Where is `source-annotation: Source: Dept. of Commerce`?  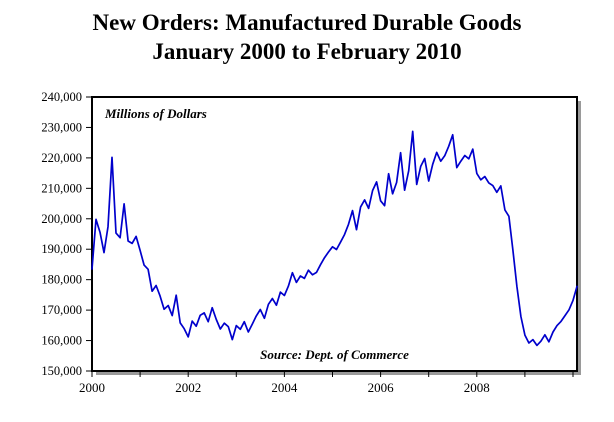
source-annotation: Source: Dept. of Commerce is located at coordinates (334, 354).